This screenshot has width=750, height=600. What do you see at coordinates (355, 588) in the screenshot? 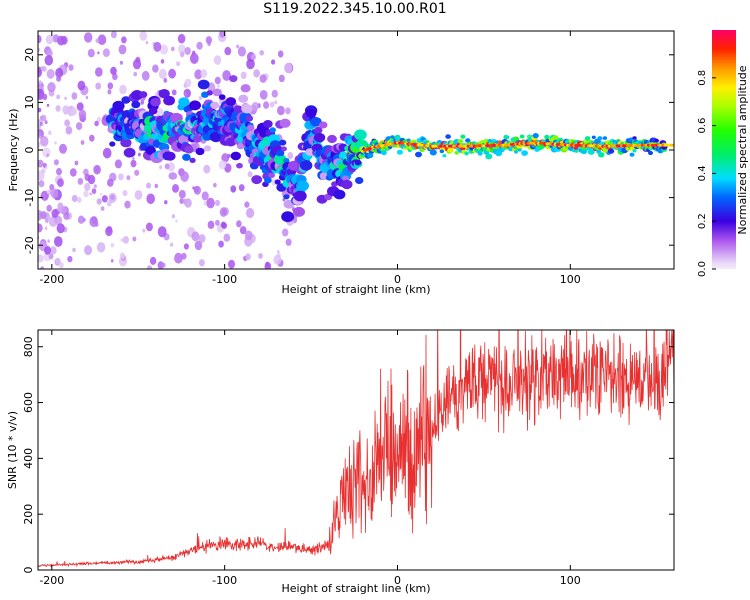
I see `snr-x-axis-label: Height of straight line (km)` at bounding box center [355, 588].